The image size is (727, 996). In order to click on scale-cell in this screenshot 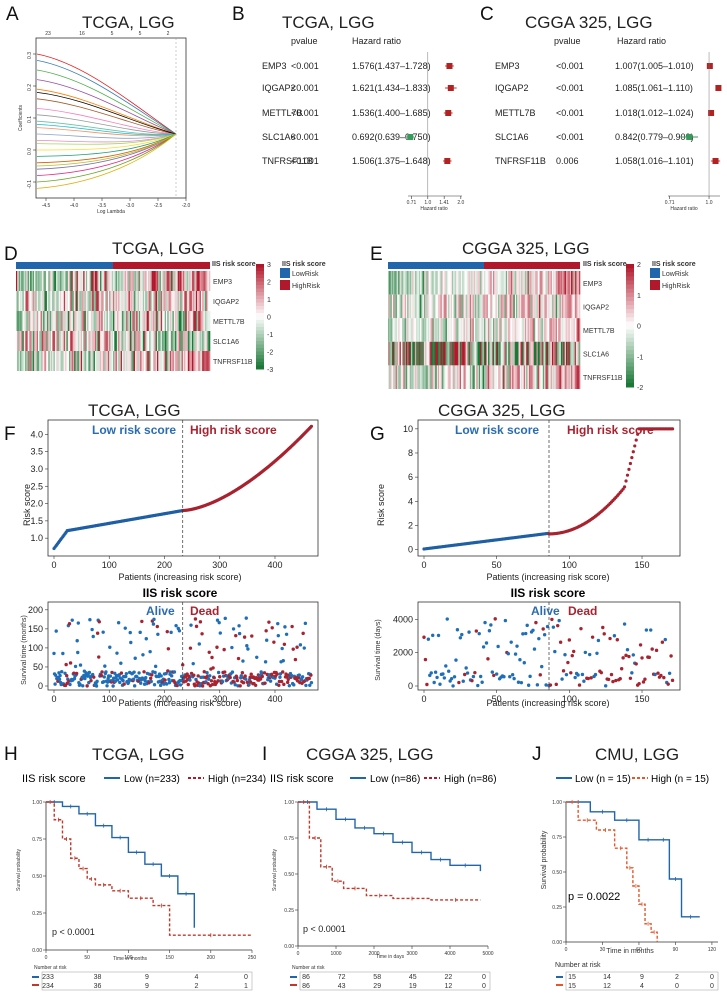, I will do `click(630, 323)`.